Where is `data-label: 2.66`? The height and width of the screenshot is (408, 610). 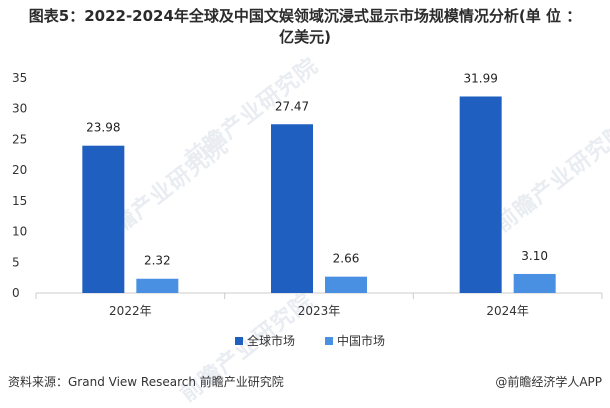
data-label: 2.66 is located at coordinates (346, 259).